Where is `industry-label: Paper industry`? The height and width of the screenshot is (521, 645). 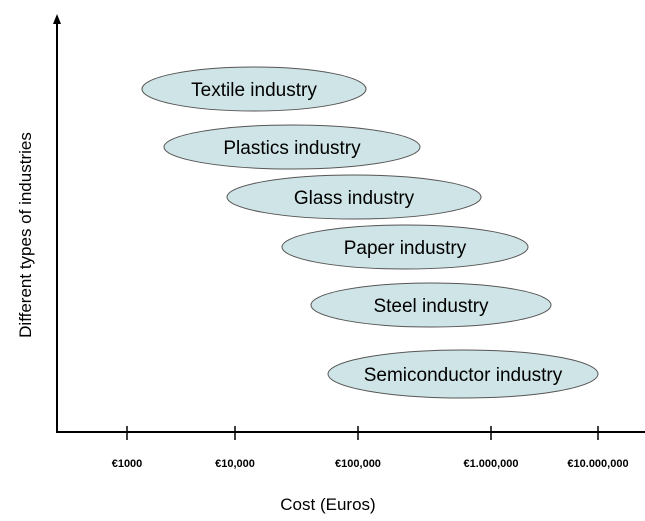 industry-label: Paper industry is located at coordinates (405, 248).